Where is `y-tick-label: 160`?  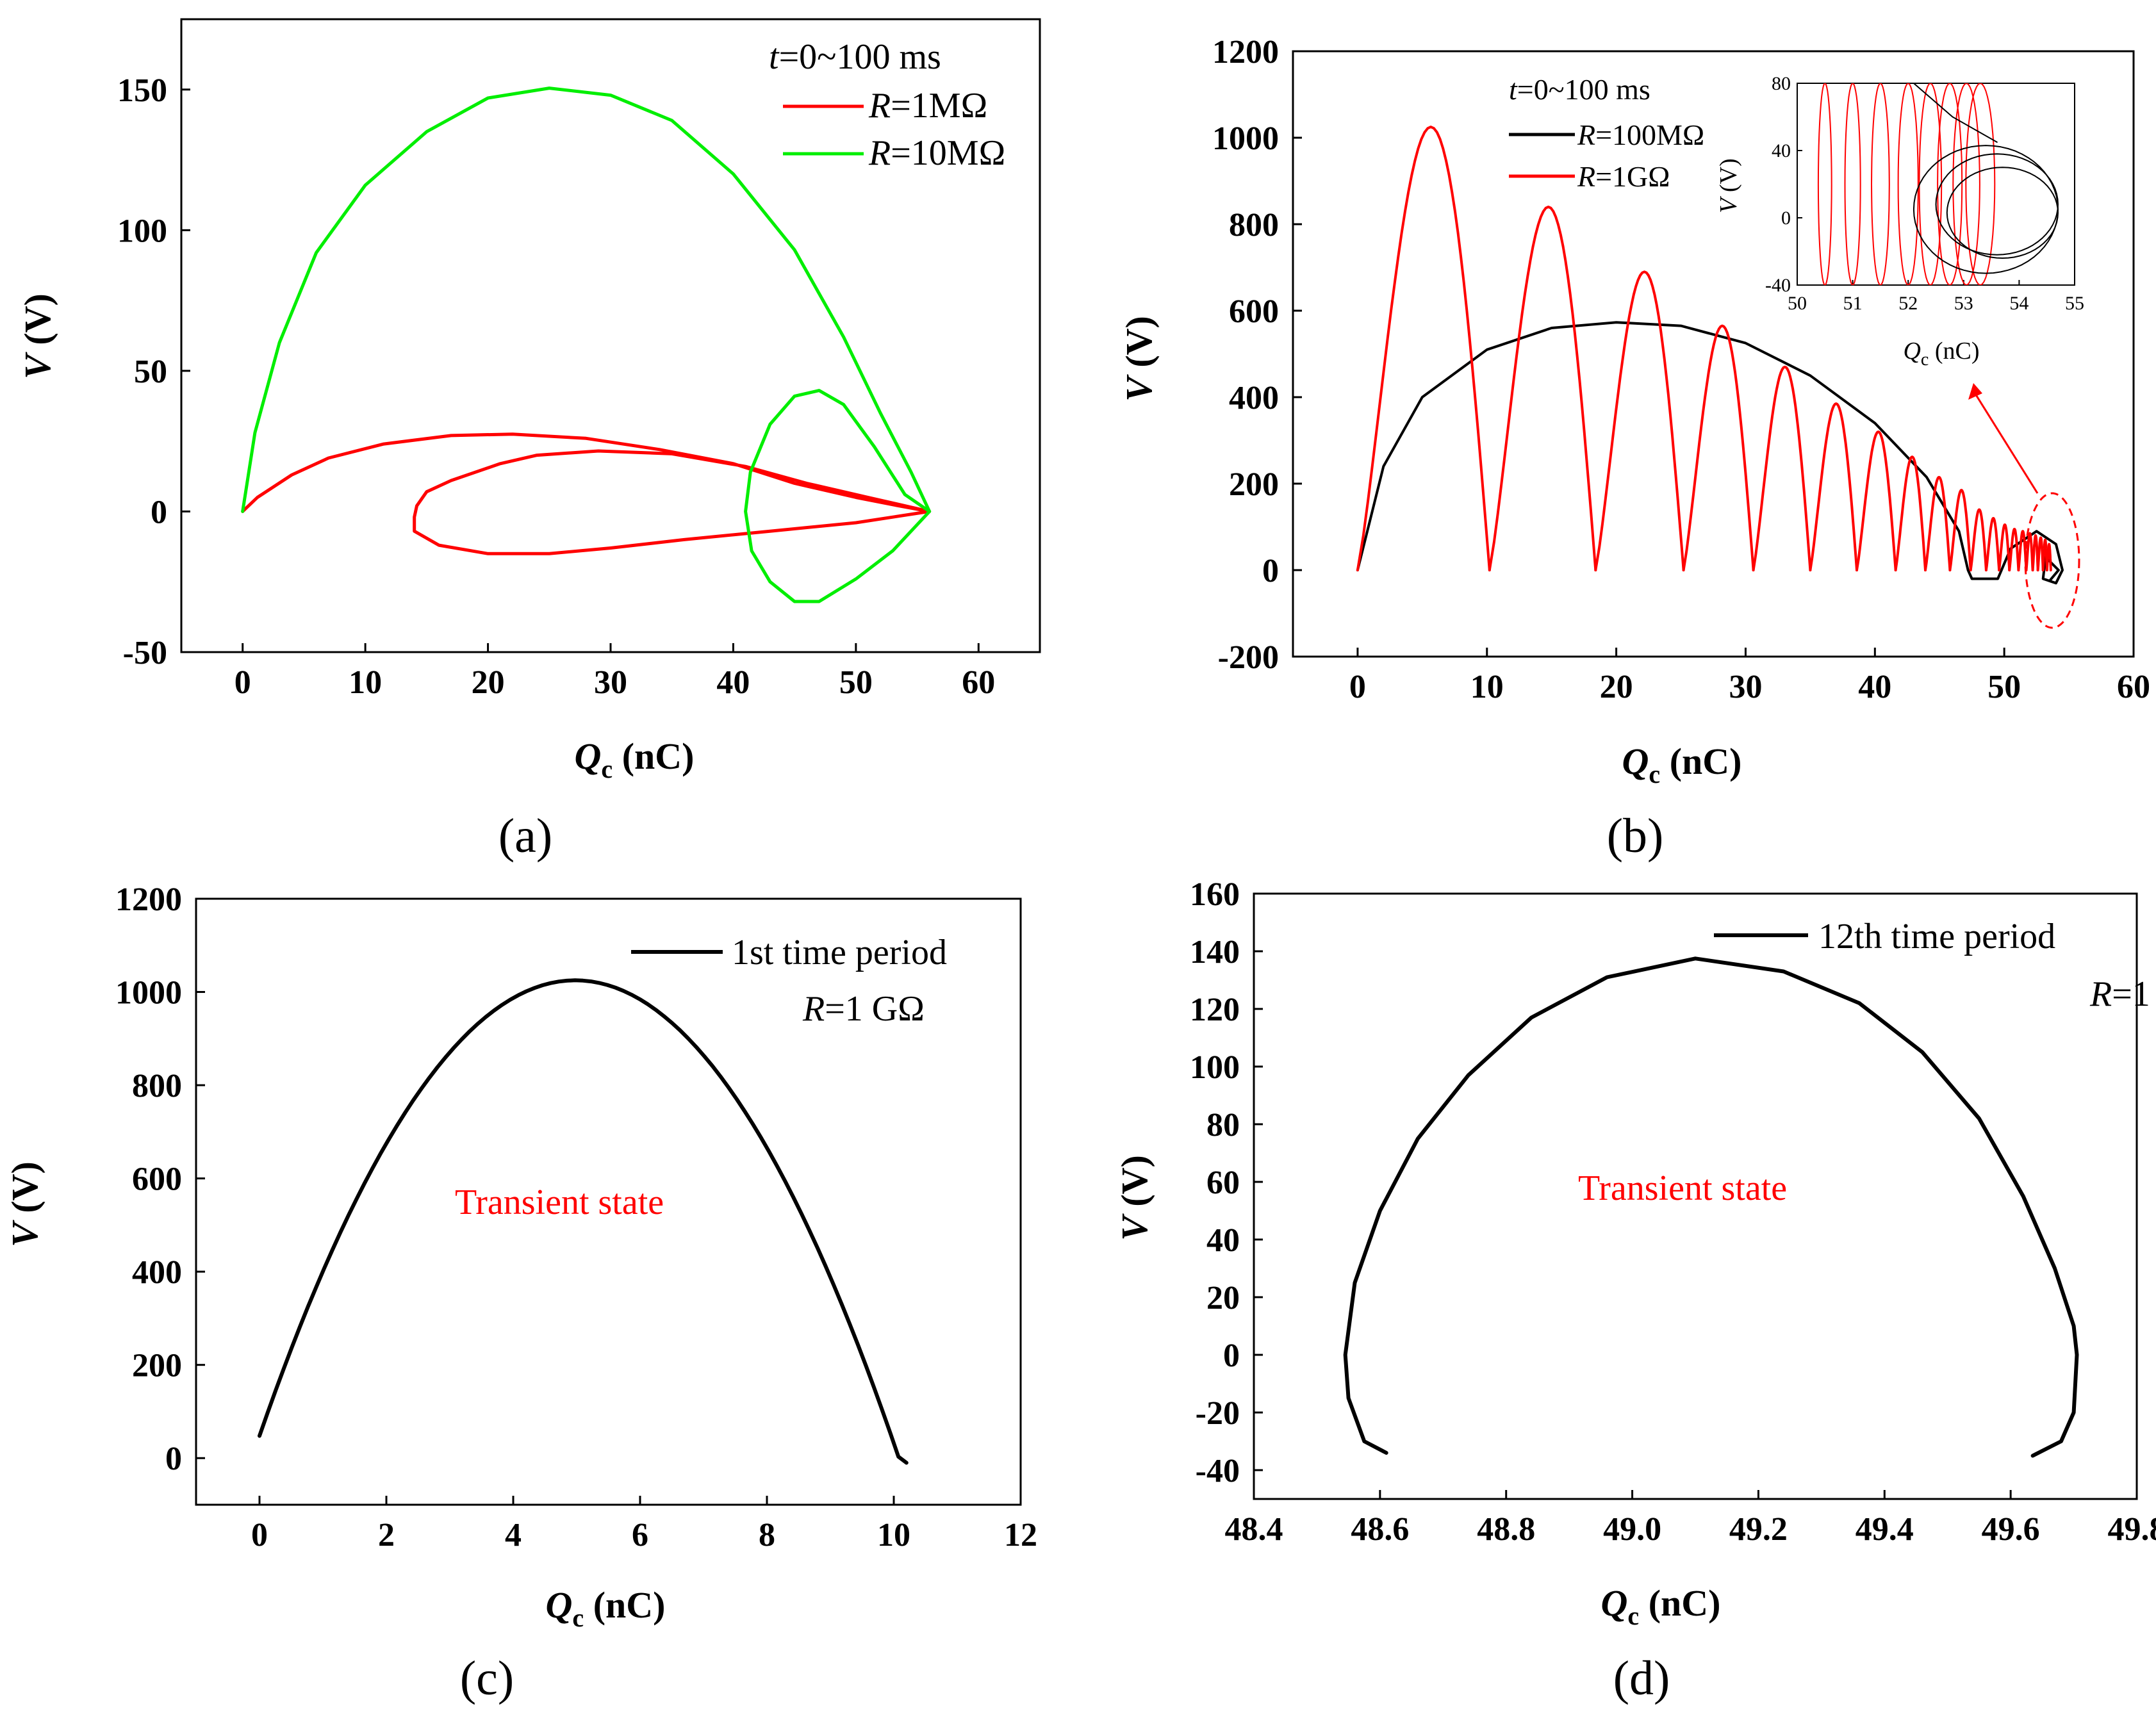 y-tick-label: 160 is located at coordinates (1215, 894).